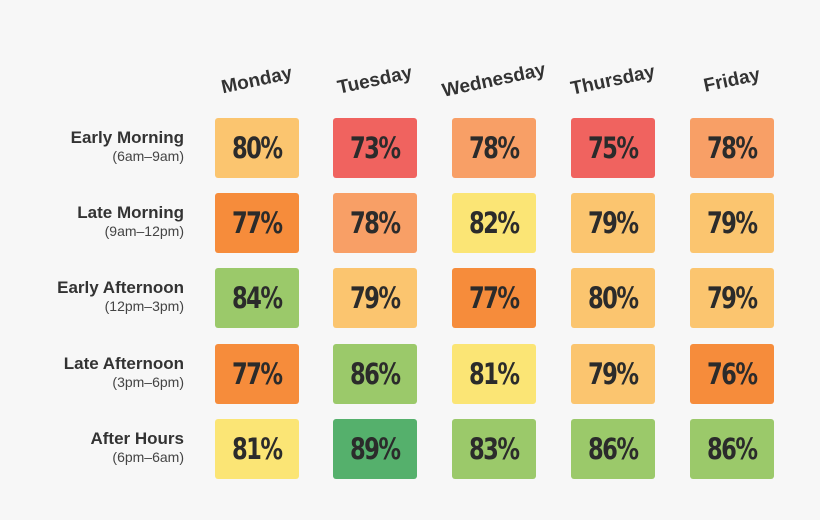  I want to click on heatmap-cell: 83%, so click(494, 449).